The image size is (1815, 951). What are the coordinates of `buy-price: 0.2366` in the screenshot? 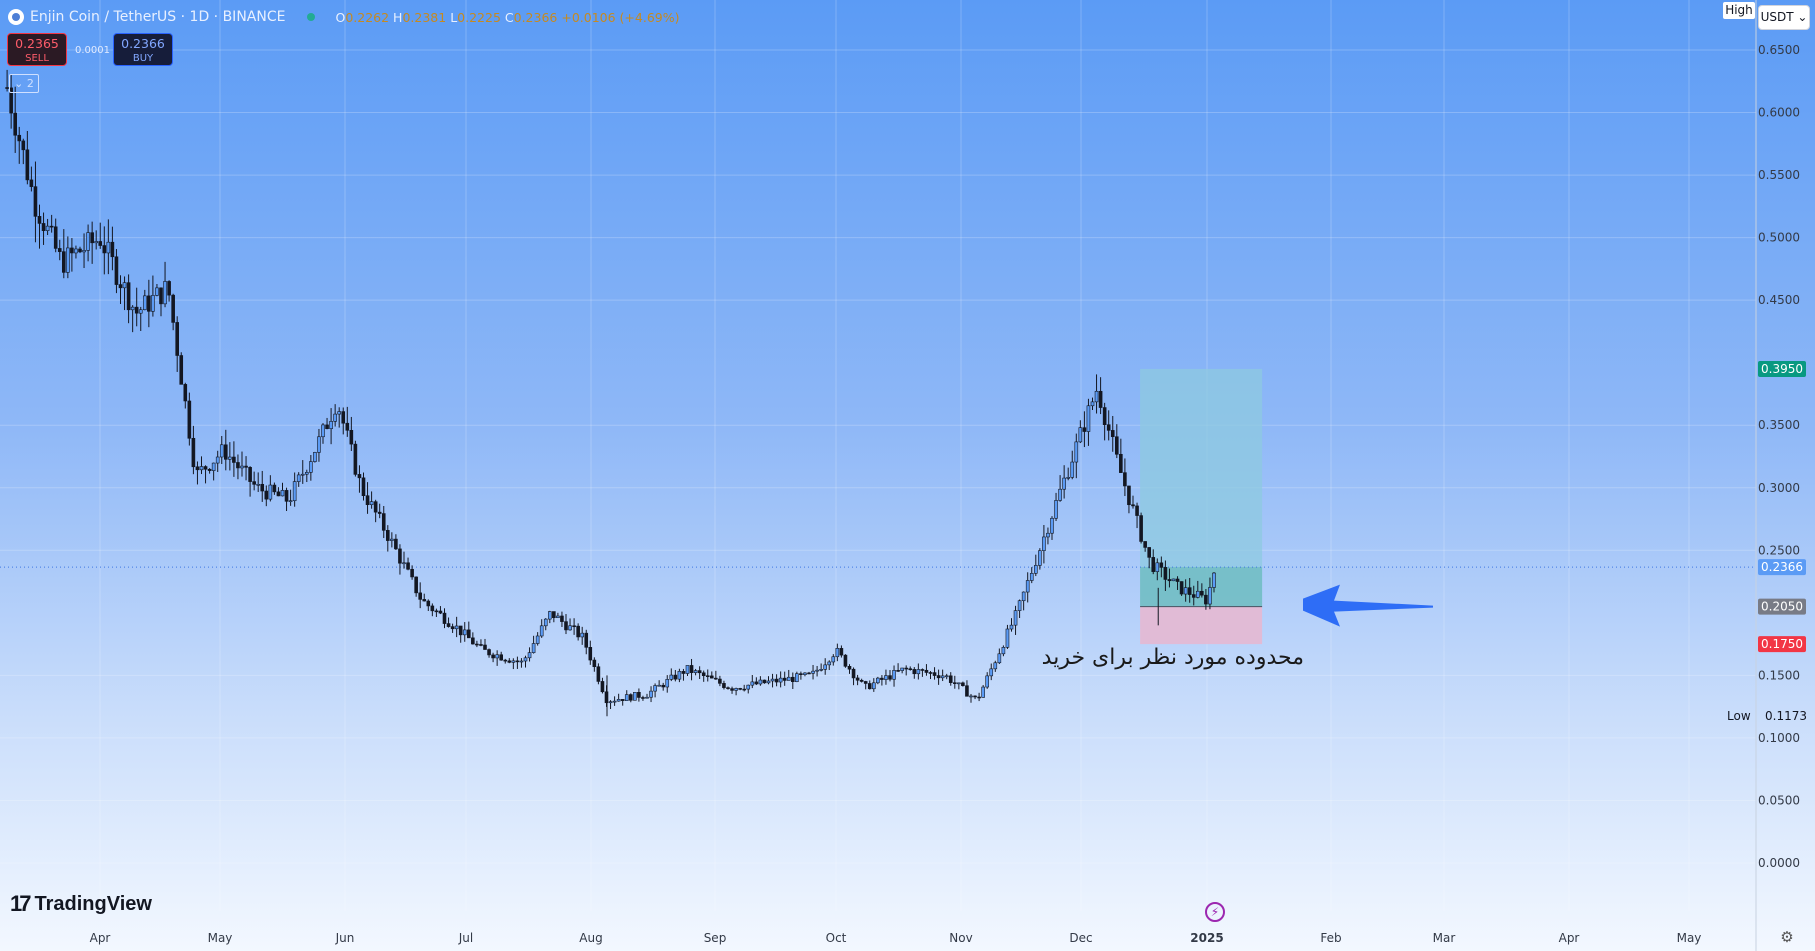 It's located at (143, 43).